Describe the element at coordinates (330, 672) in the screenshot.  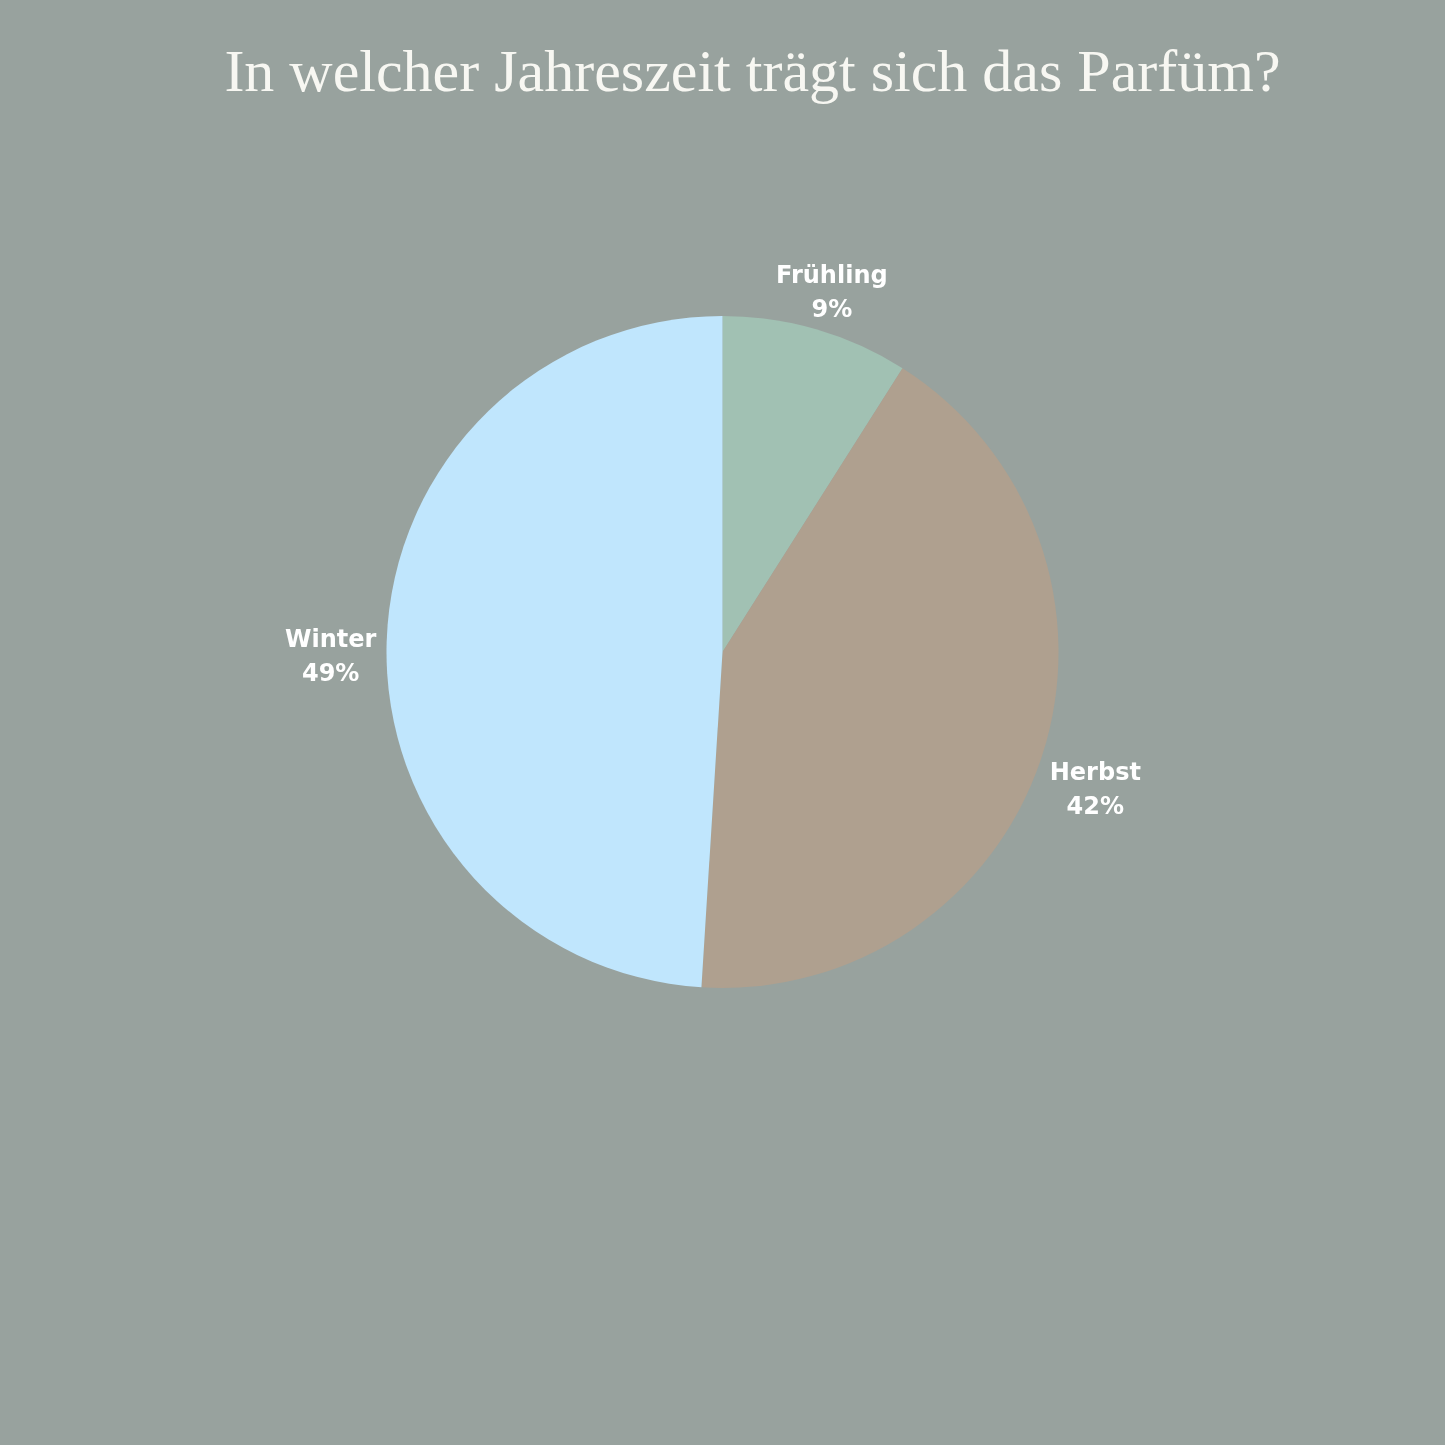
I see `data-label: 49%` at that location.